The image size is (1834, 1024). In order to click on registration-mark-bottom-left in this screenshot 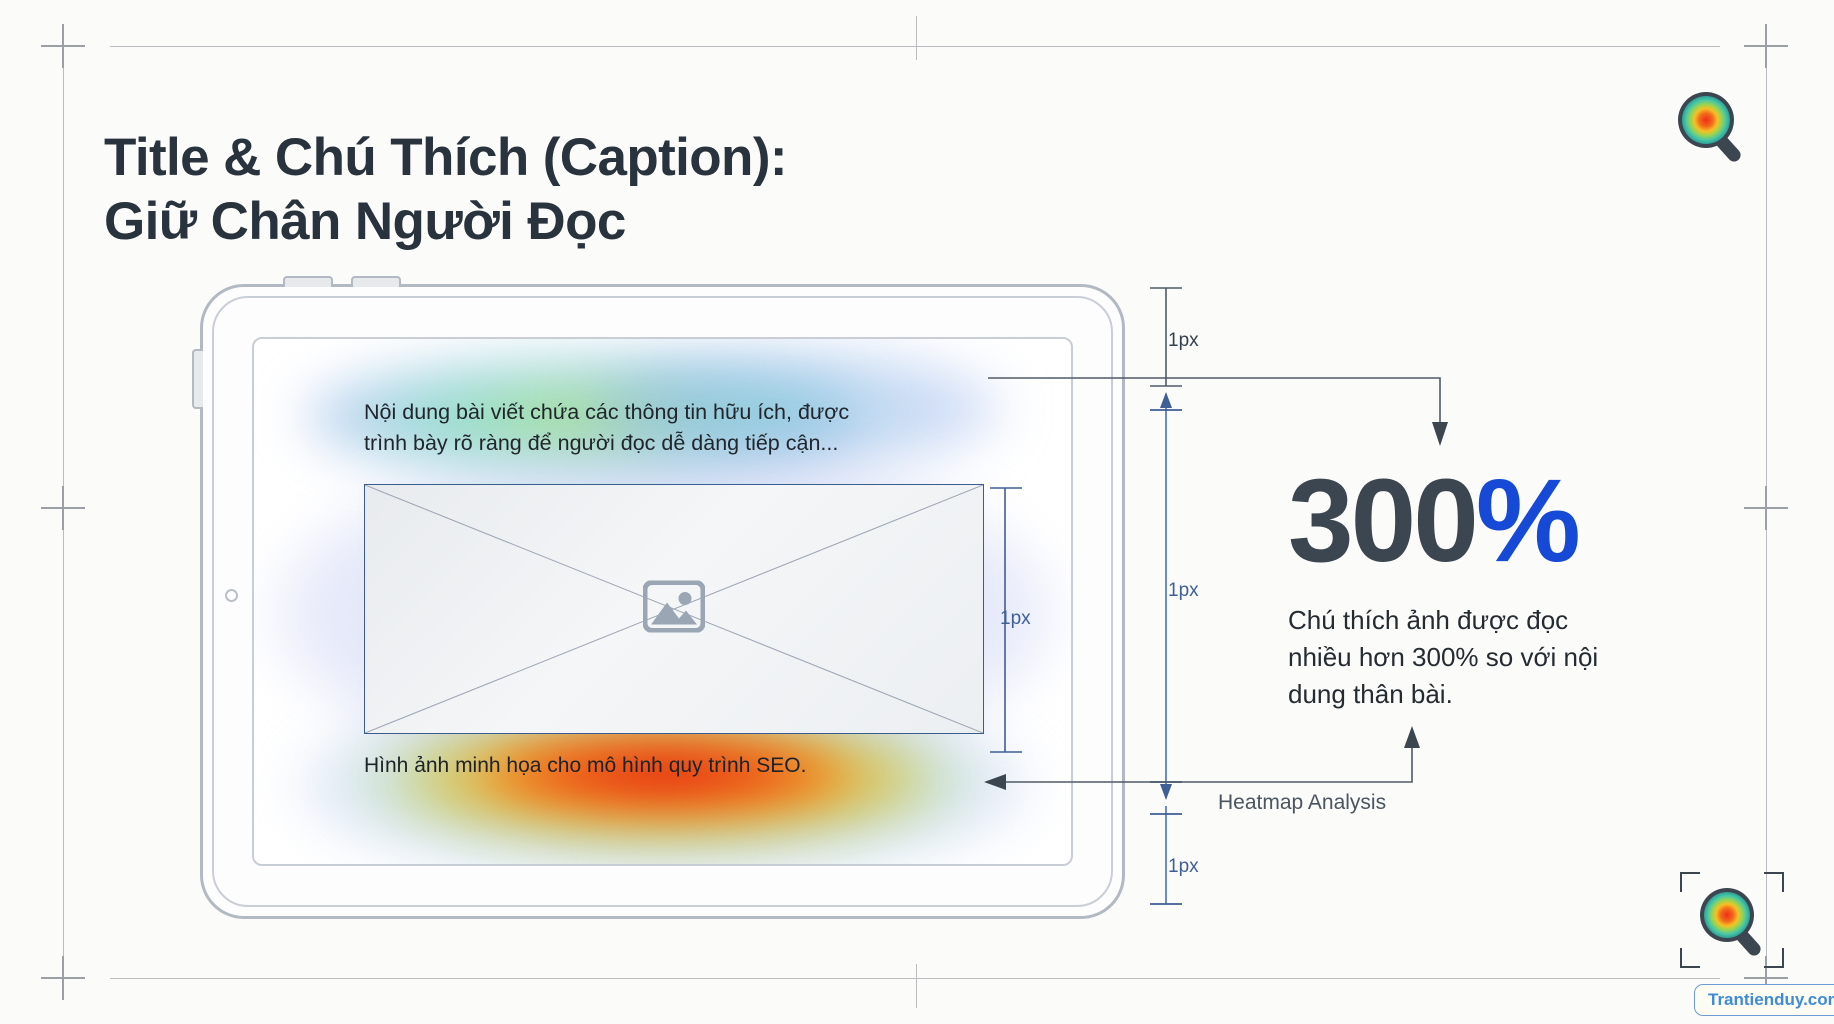, I will do `click(63, 978)`.